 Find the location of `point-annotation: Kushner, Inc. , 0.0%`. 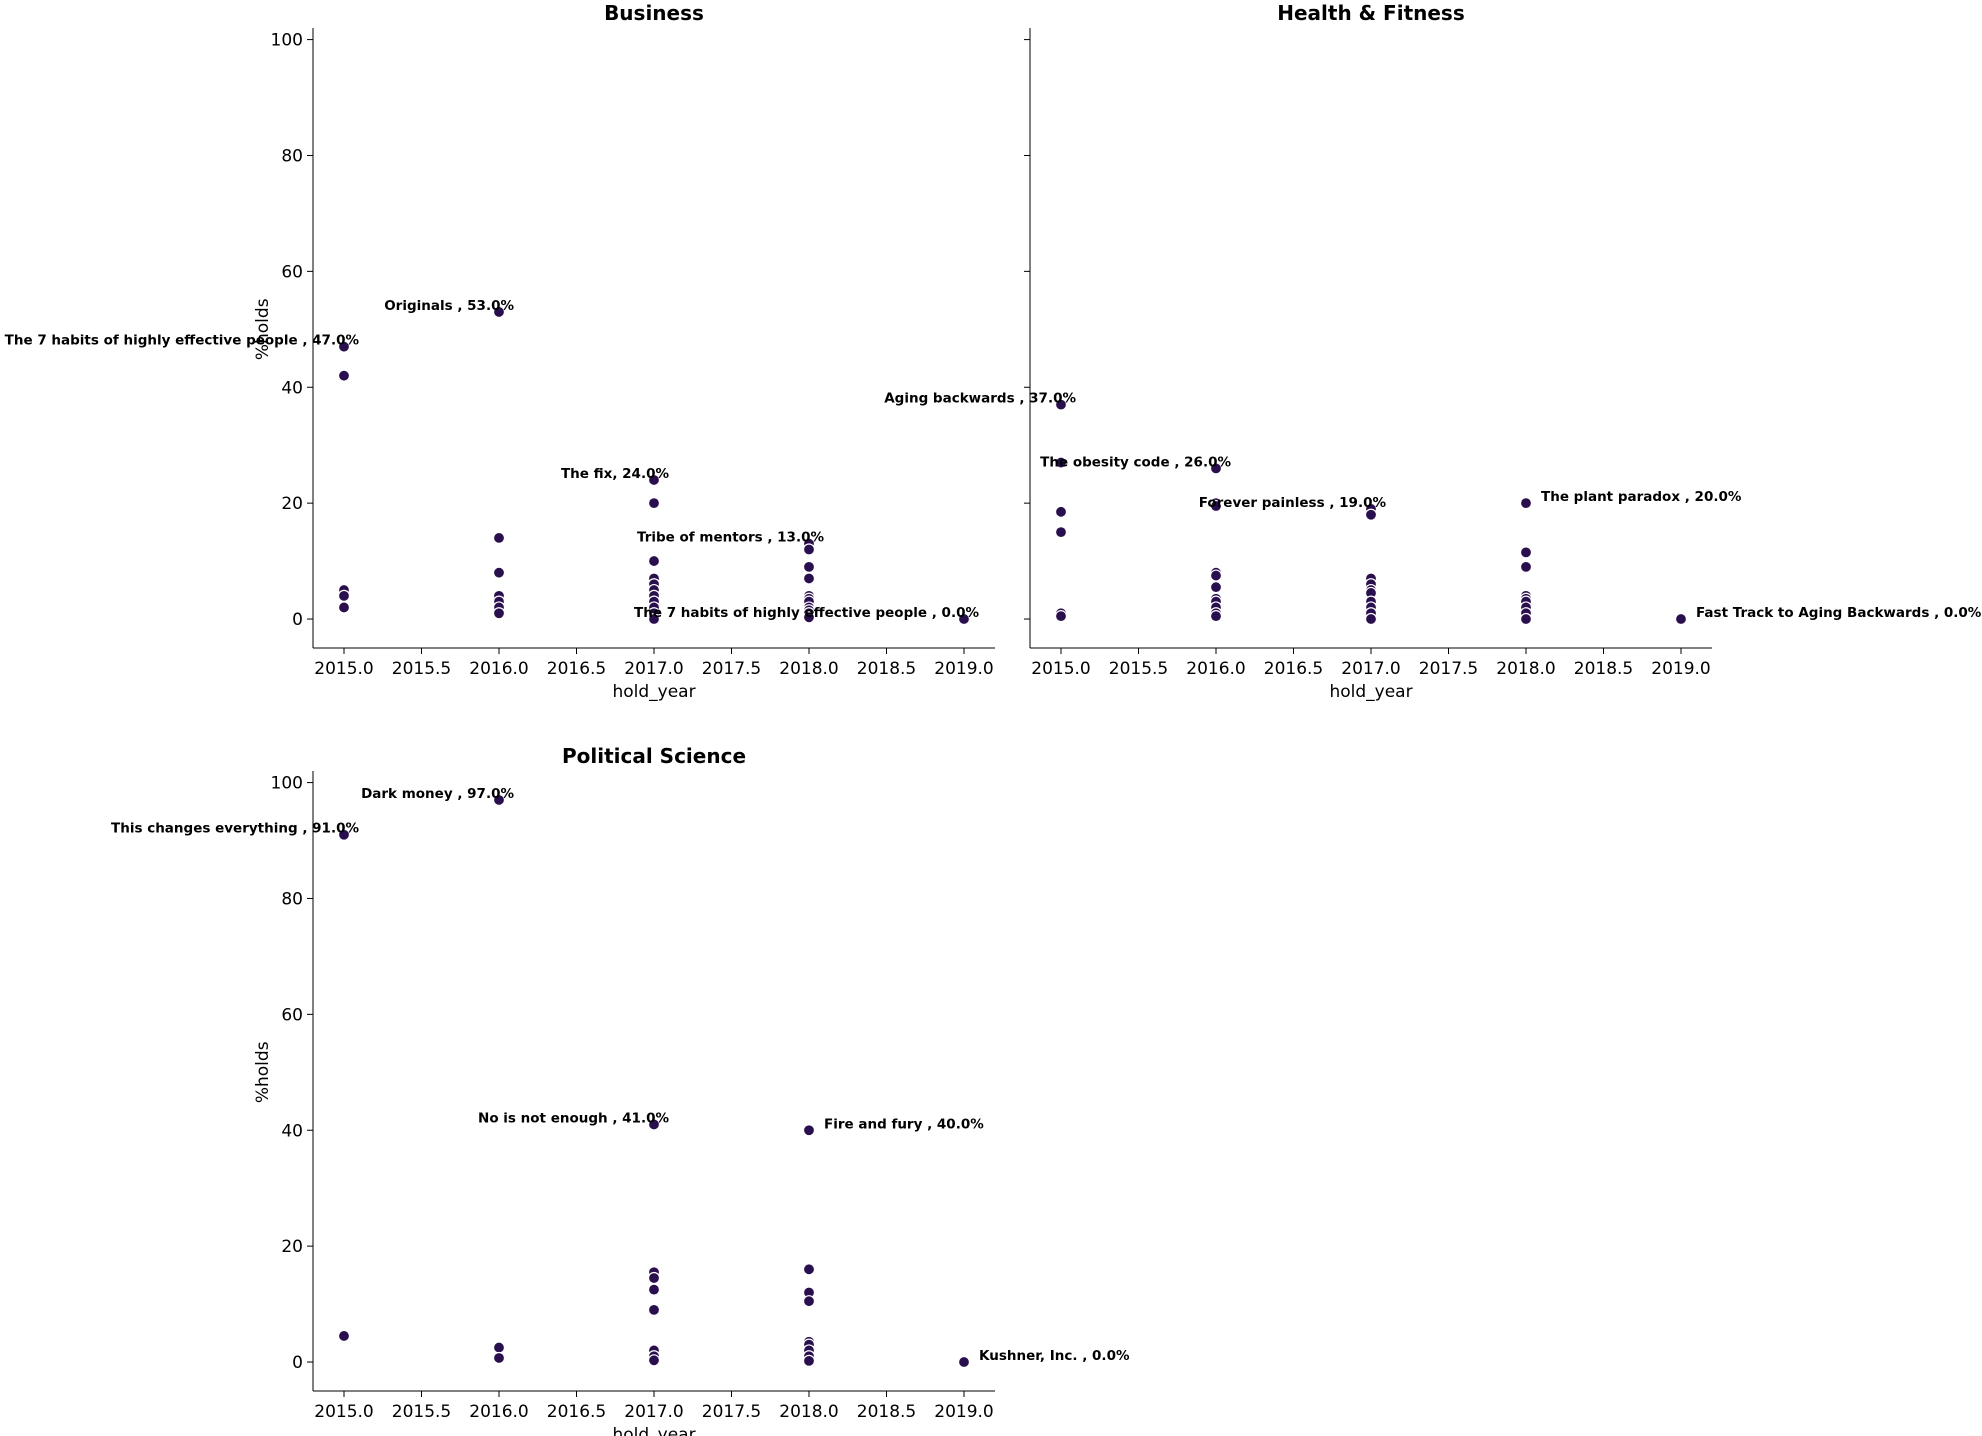

point-annotation: Kushner, Inc. , 0.0% is located at coordinates (1054, 1356).